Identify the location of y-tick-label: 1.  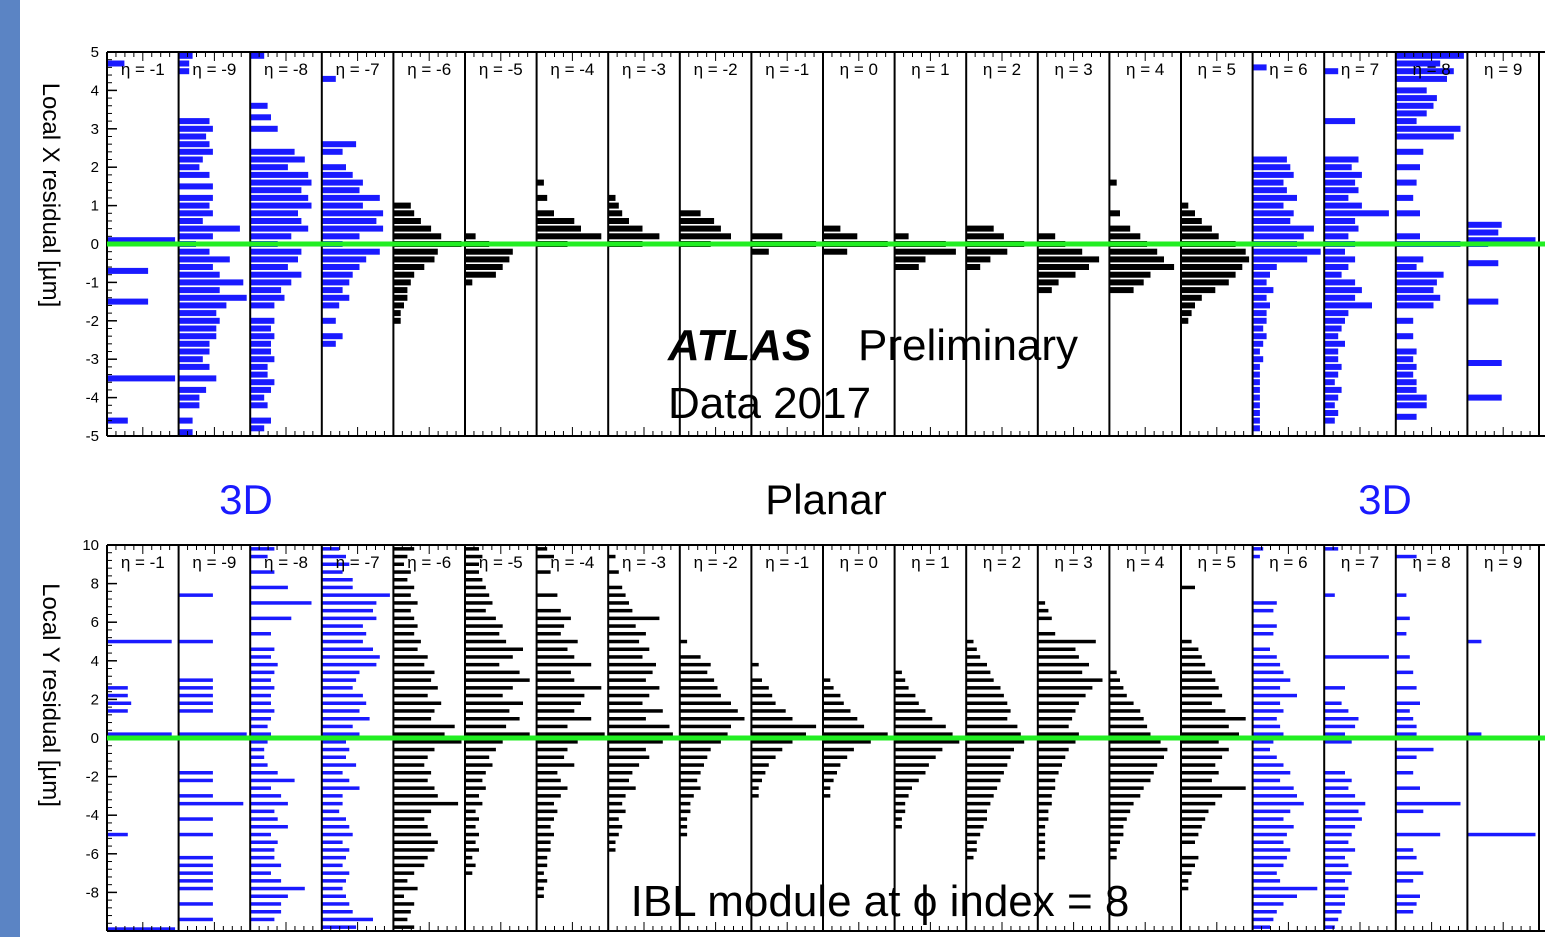
(95, 206).